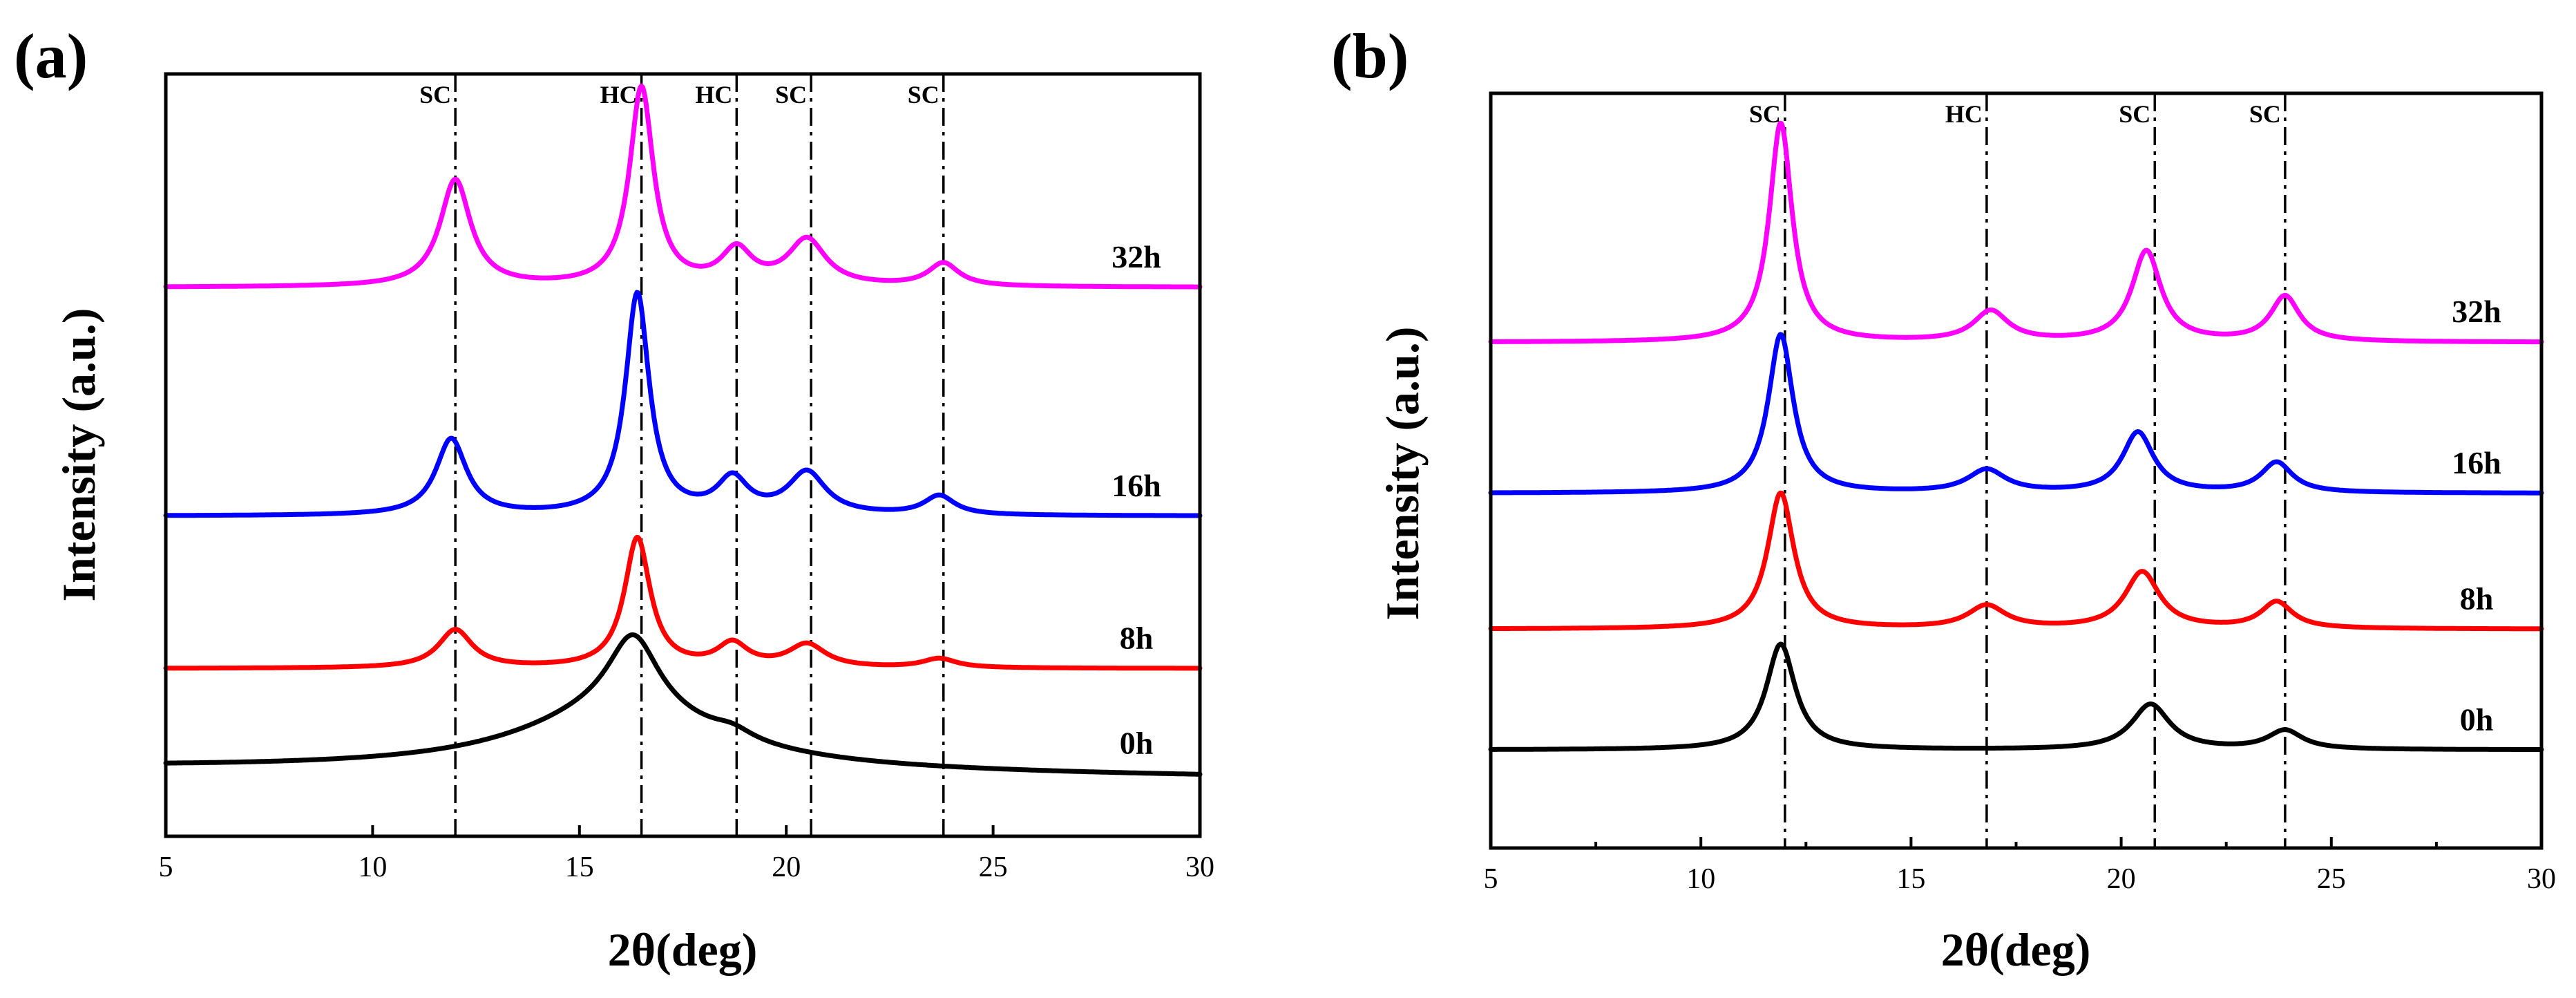 The width and height of the screenshot is (2576, 998). I want to click on panel-a-series-0h-line, so click(683, 704).